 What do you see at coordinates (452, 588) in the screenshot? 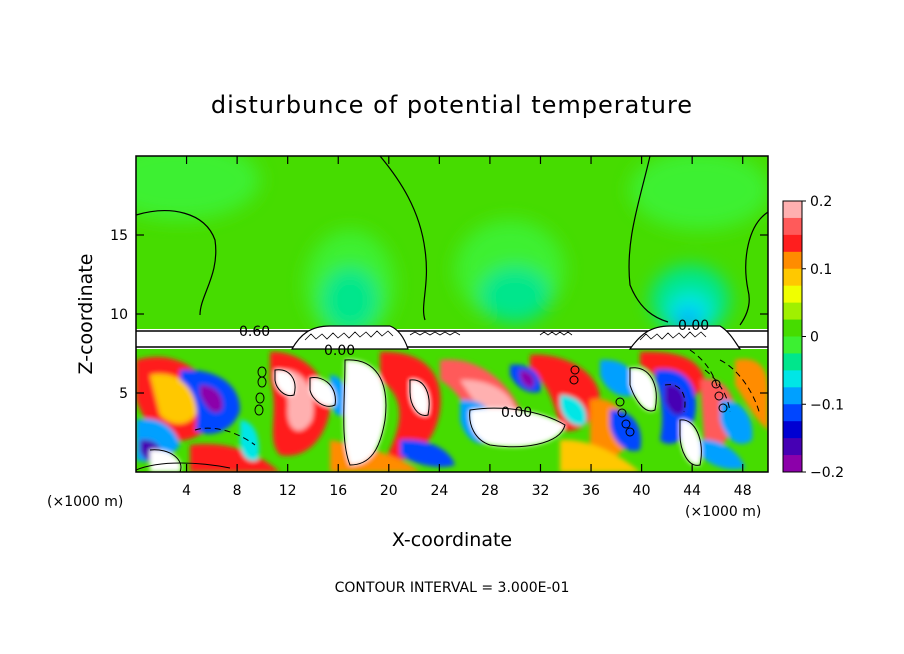
I see `contour-interval: CONTOUR INTERVAL = 3.000E-01` at bounding box center [452, 588].